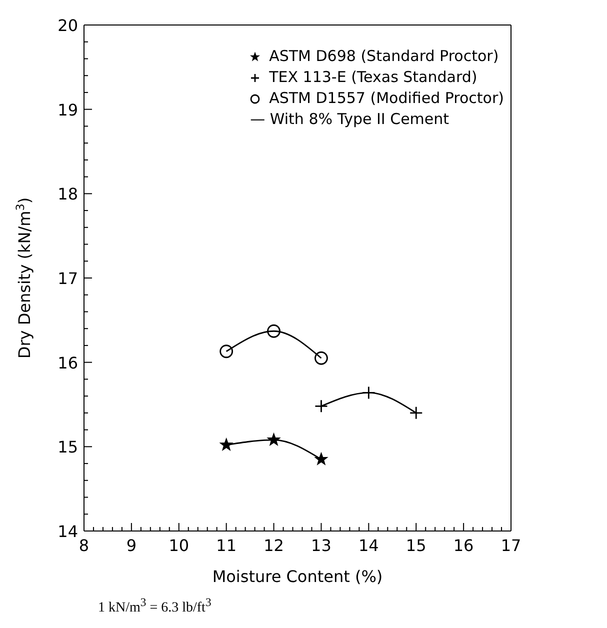  Describe the element at coordinates (349, 119) in the screenshot. I see `annotation: — With 8% Type II Cement` at that location.